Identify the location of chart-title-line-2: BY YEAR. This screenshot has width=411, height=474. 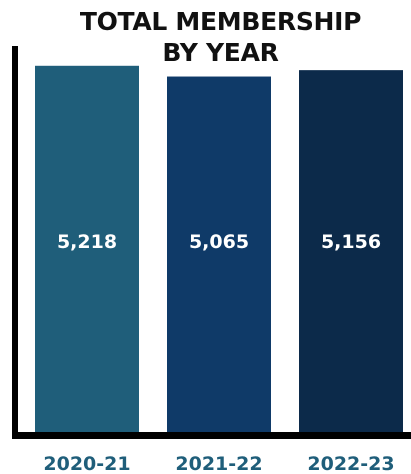
(220, 52).